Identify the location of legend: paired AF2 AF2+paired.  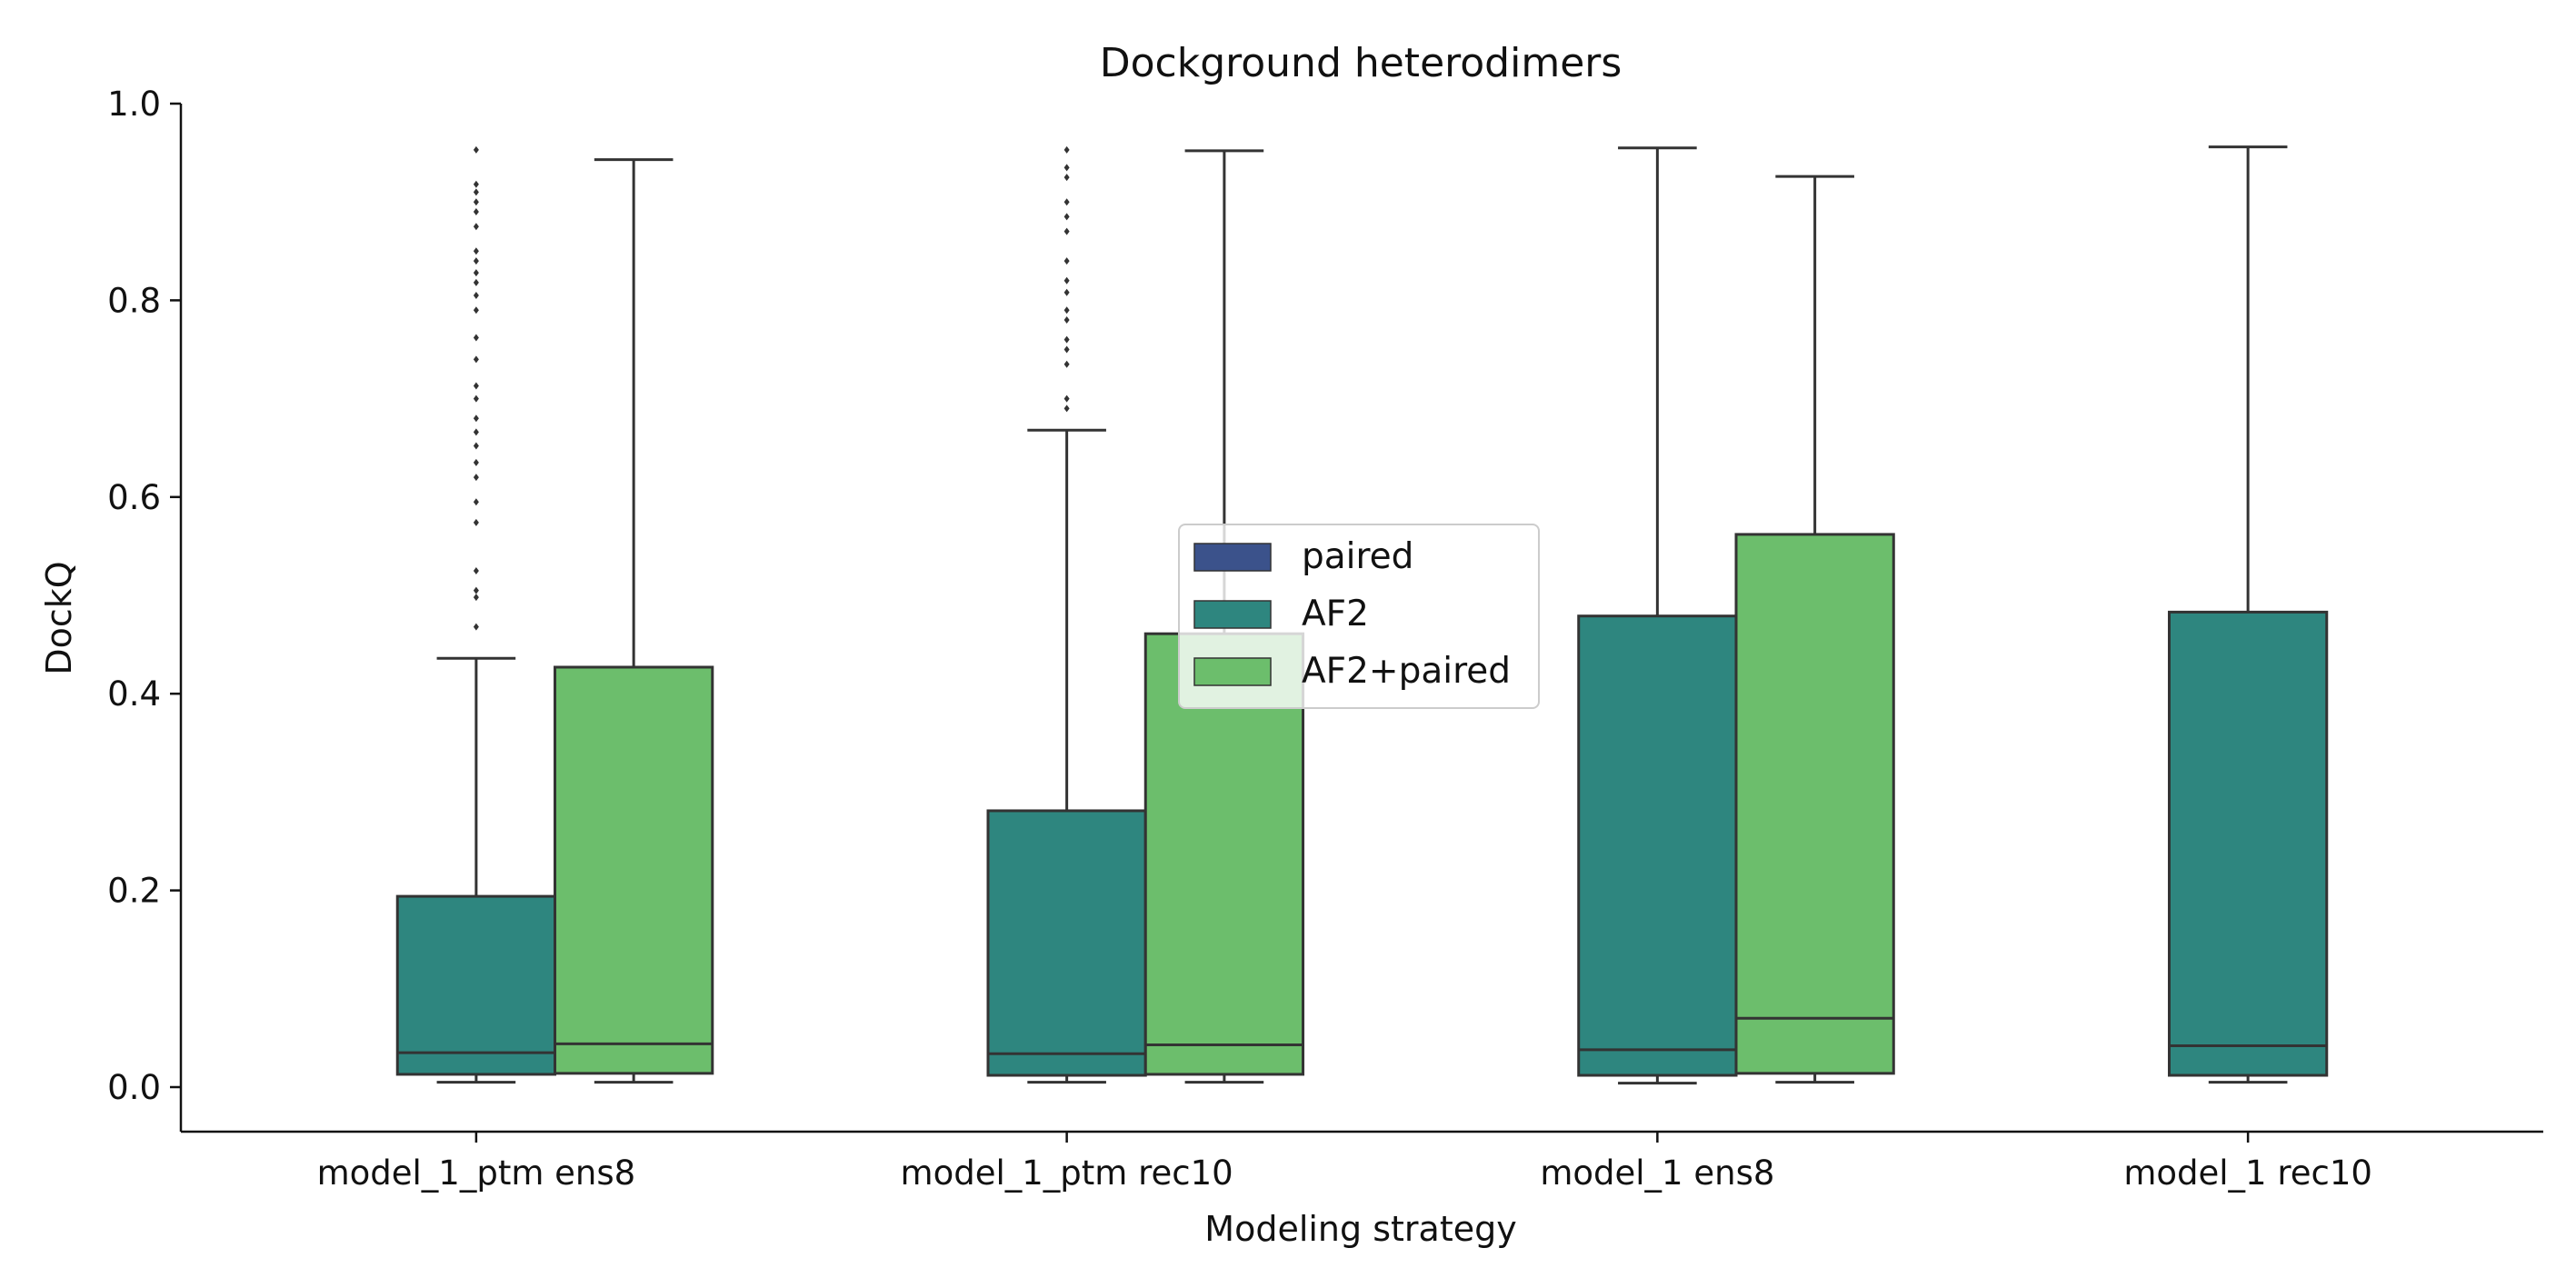
(1359, 616).